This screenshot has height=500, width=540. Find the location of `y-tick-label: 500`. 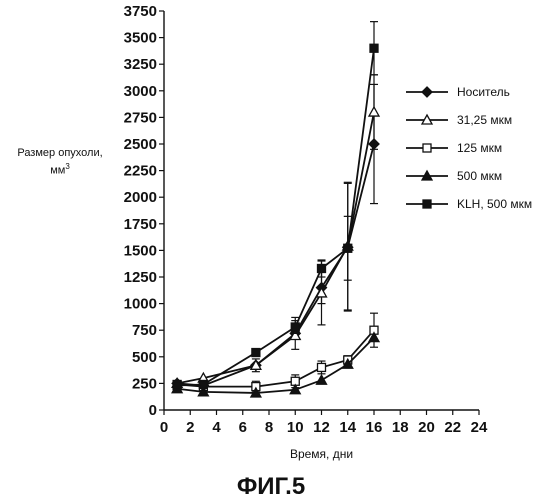

y-tick-label: 500 is located at coordinates (144, 357).